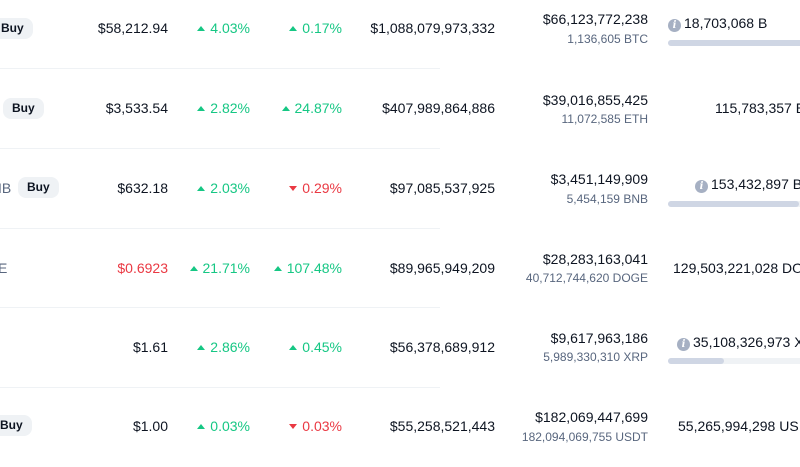  I want to click on volume-usd: $28,283,163,041, so click(595, 259).